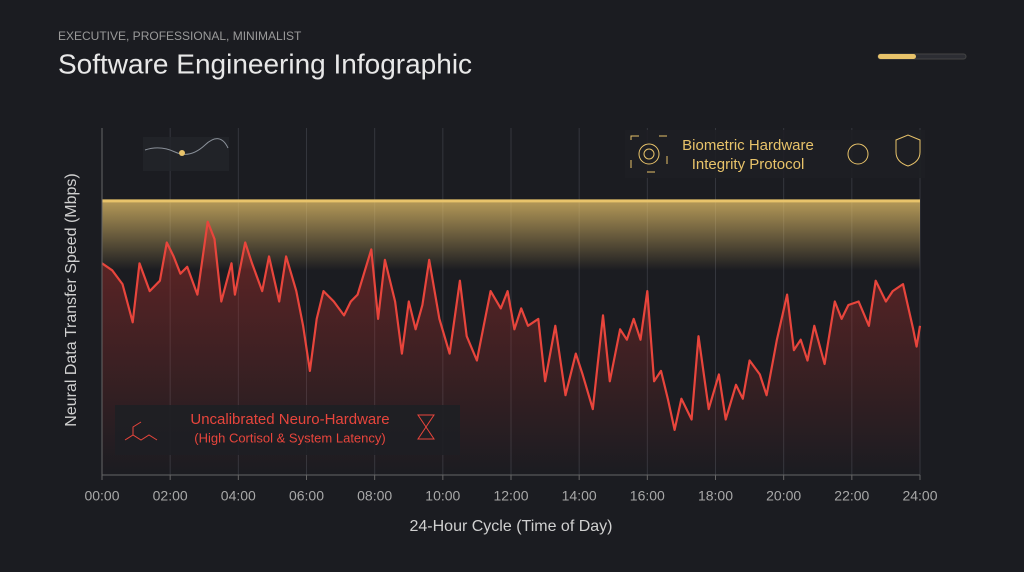 The width and height of the screenshot is (1024, 572). I want to click on x-axis-label: 24-Hour Cycle (Time of Day), so click(510, 526).